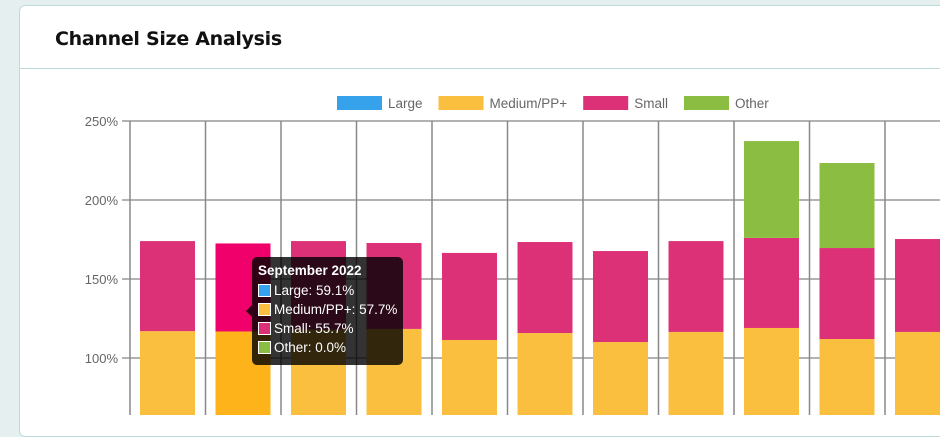 The height and width of the screenshot is (437, 940). I want to click on legend-label-mediumpp: Medium/PP+, so click(529, 103).